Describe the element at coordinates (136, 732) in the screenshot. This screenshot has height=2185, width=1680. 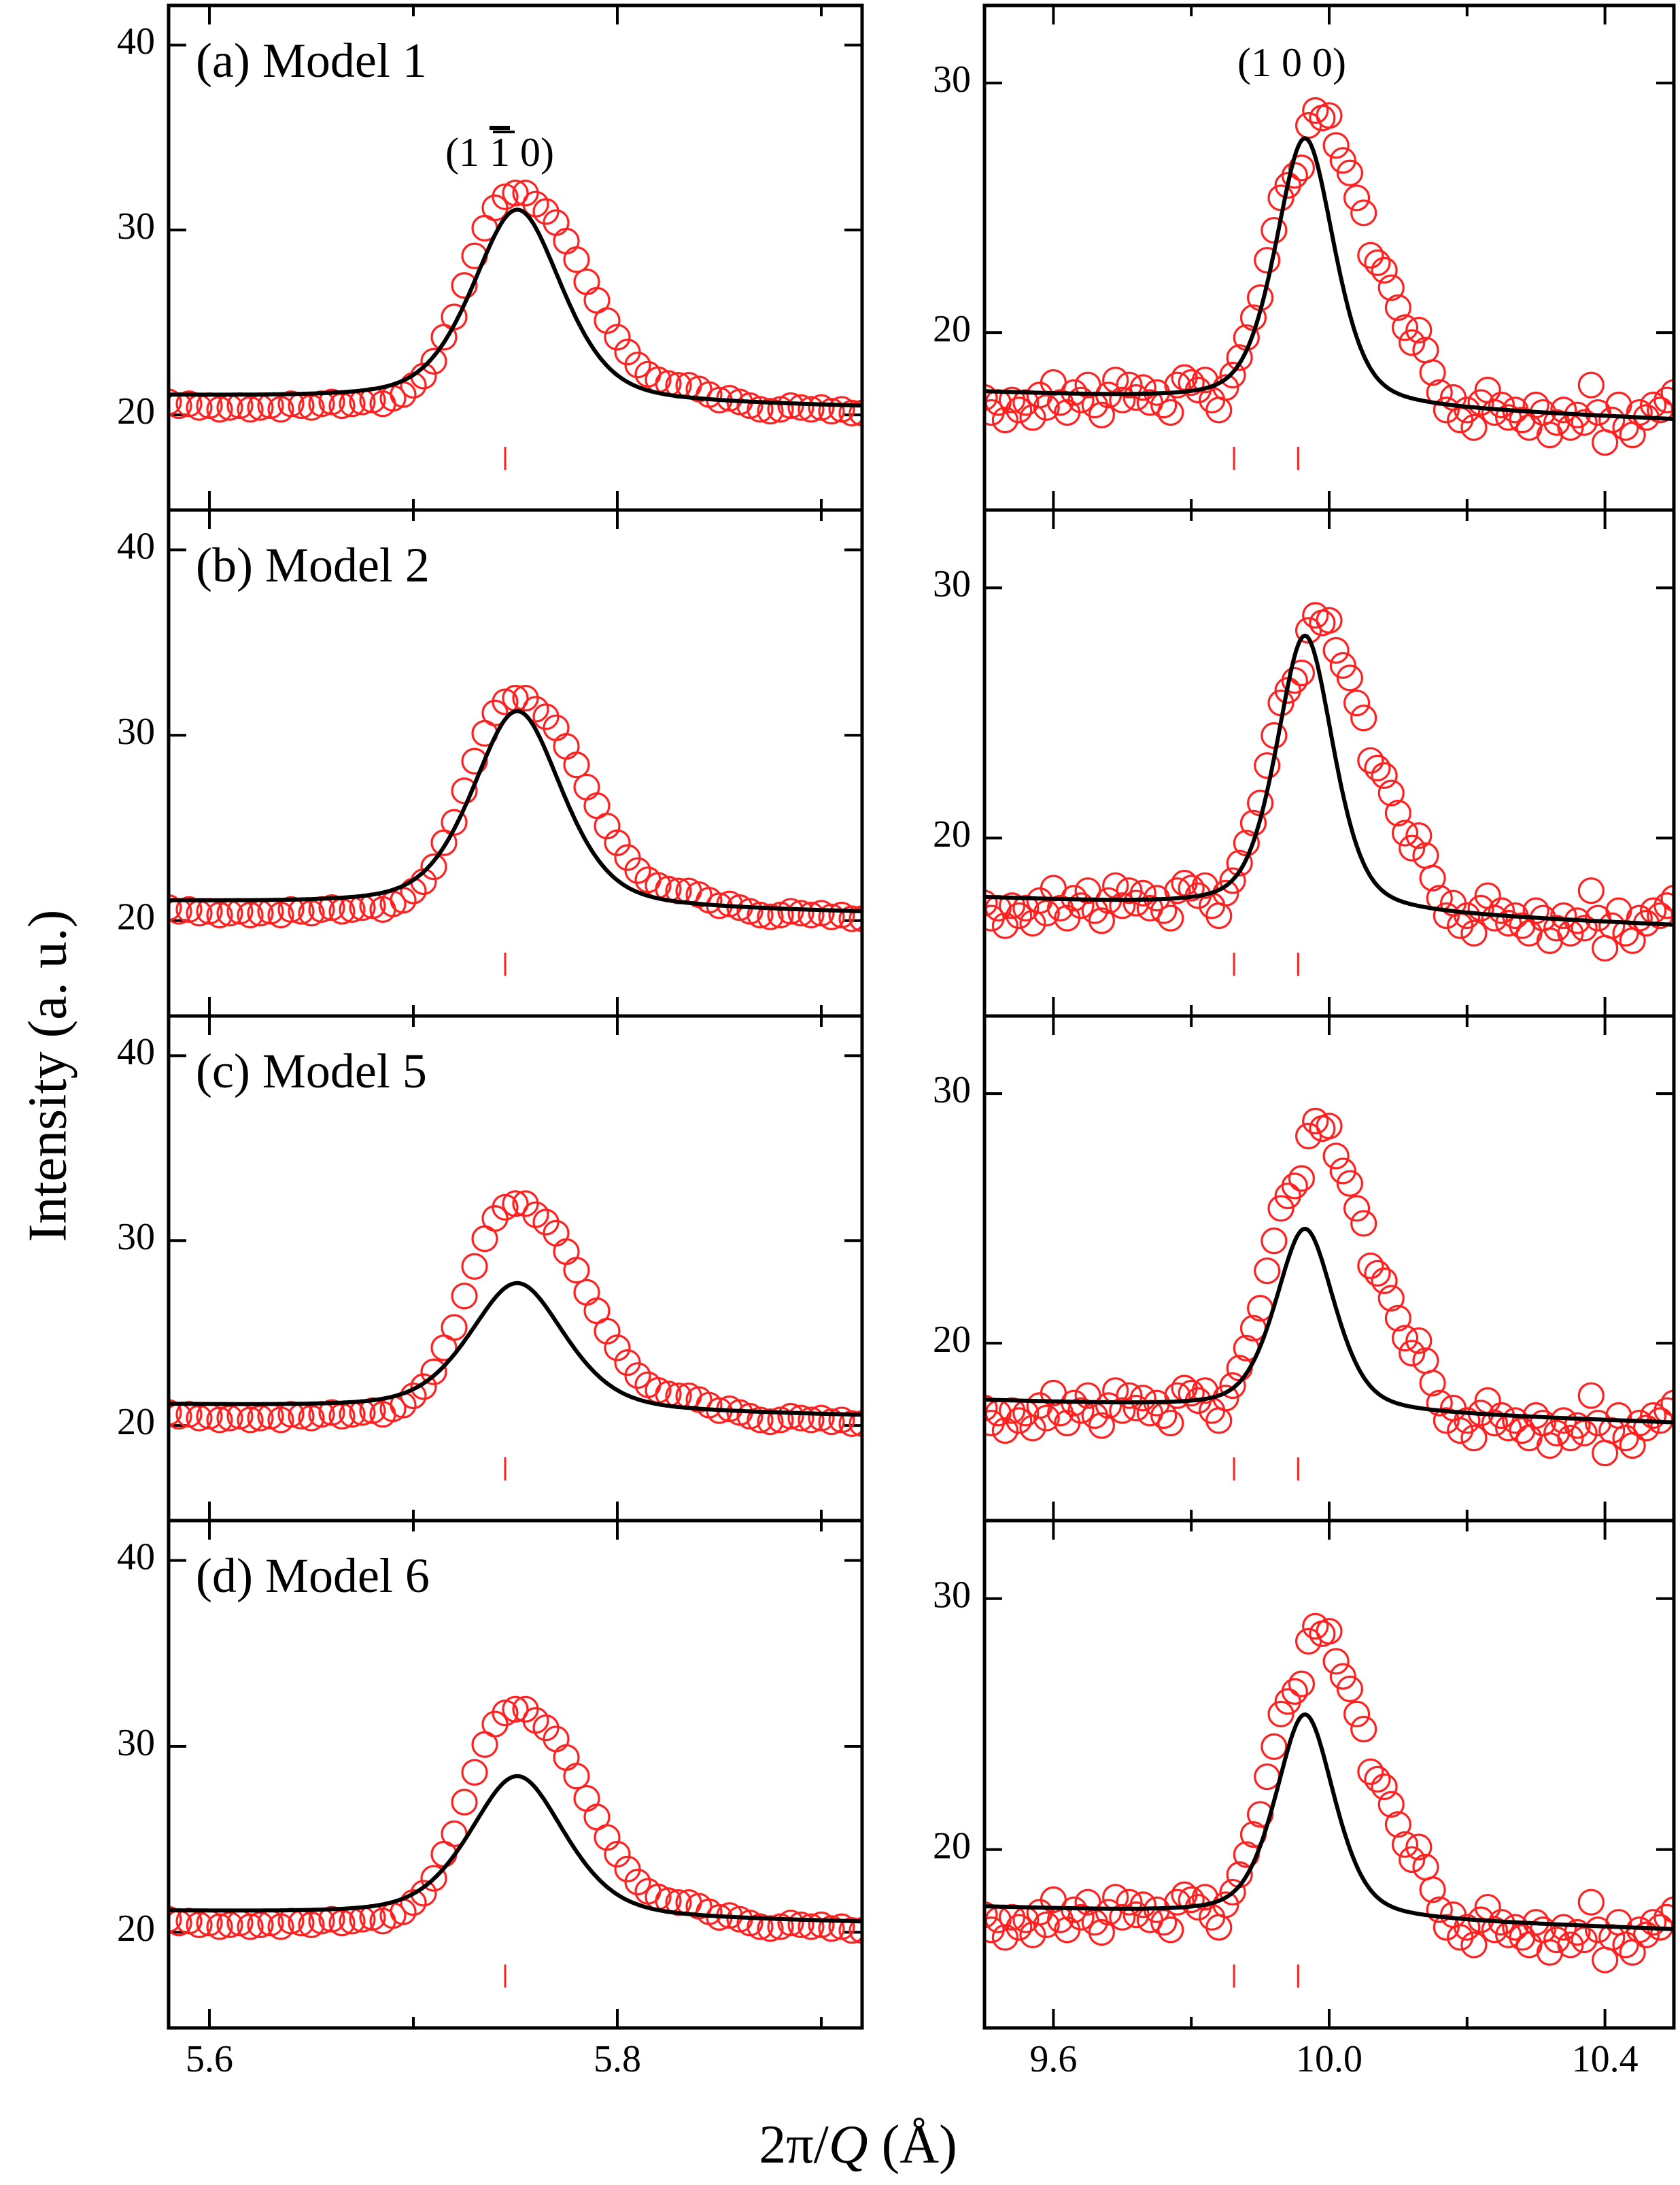
I see `y-tick-label: 30` at that location.